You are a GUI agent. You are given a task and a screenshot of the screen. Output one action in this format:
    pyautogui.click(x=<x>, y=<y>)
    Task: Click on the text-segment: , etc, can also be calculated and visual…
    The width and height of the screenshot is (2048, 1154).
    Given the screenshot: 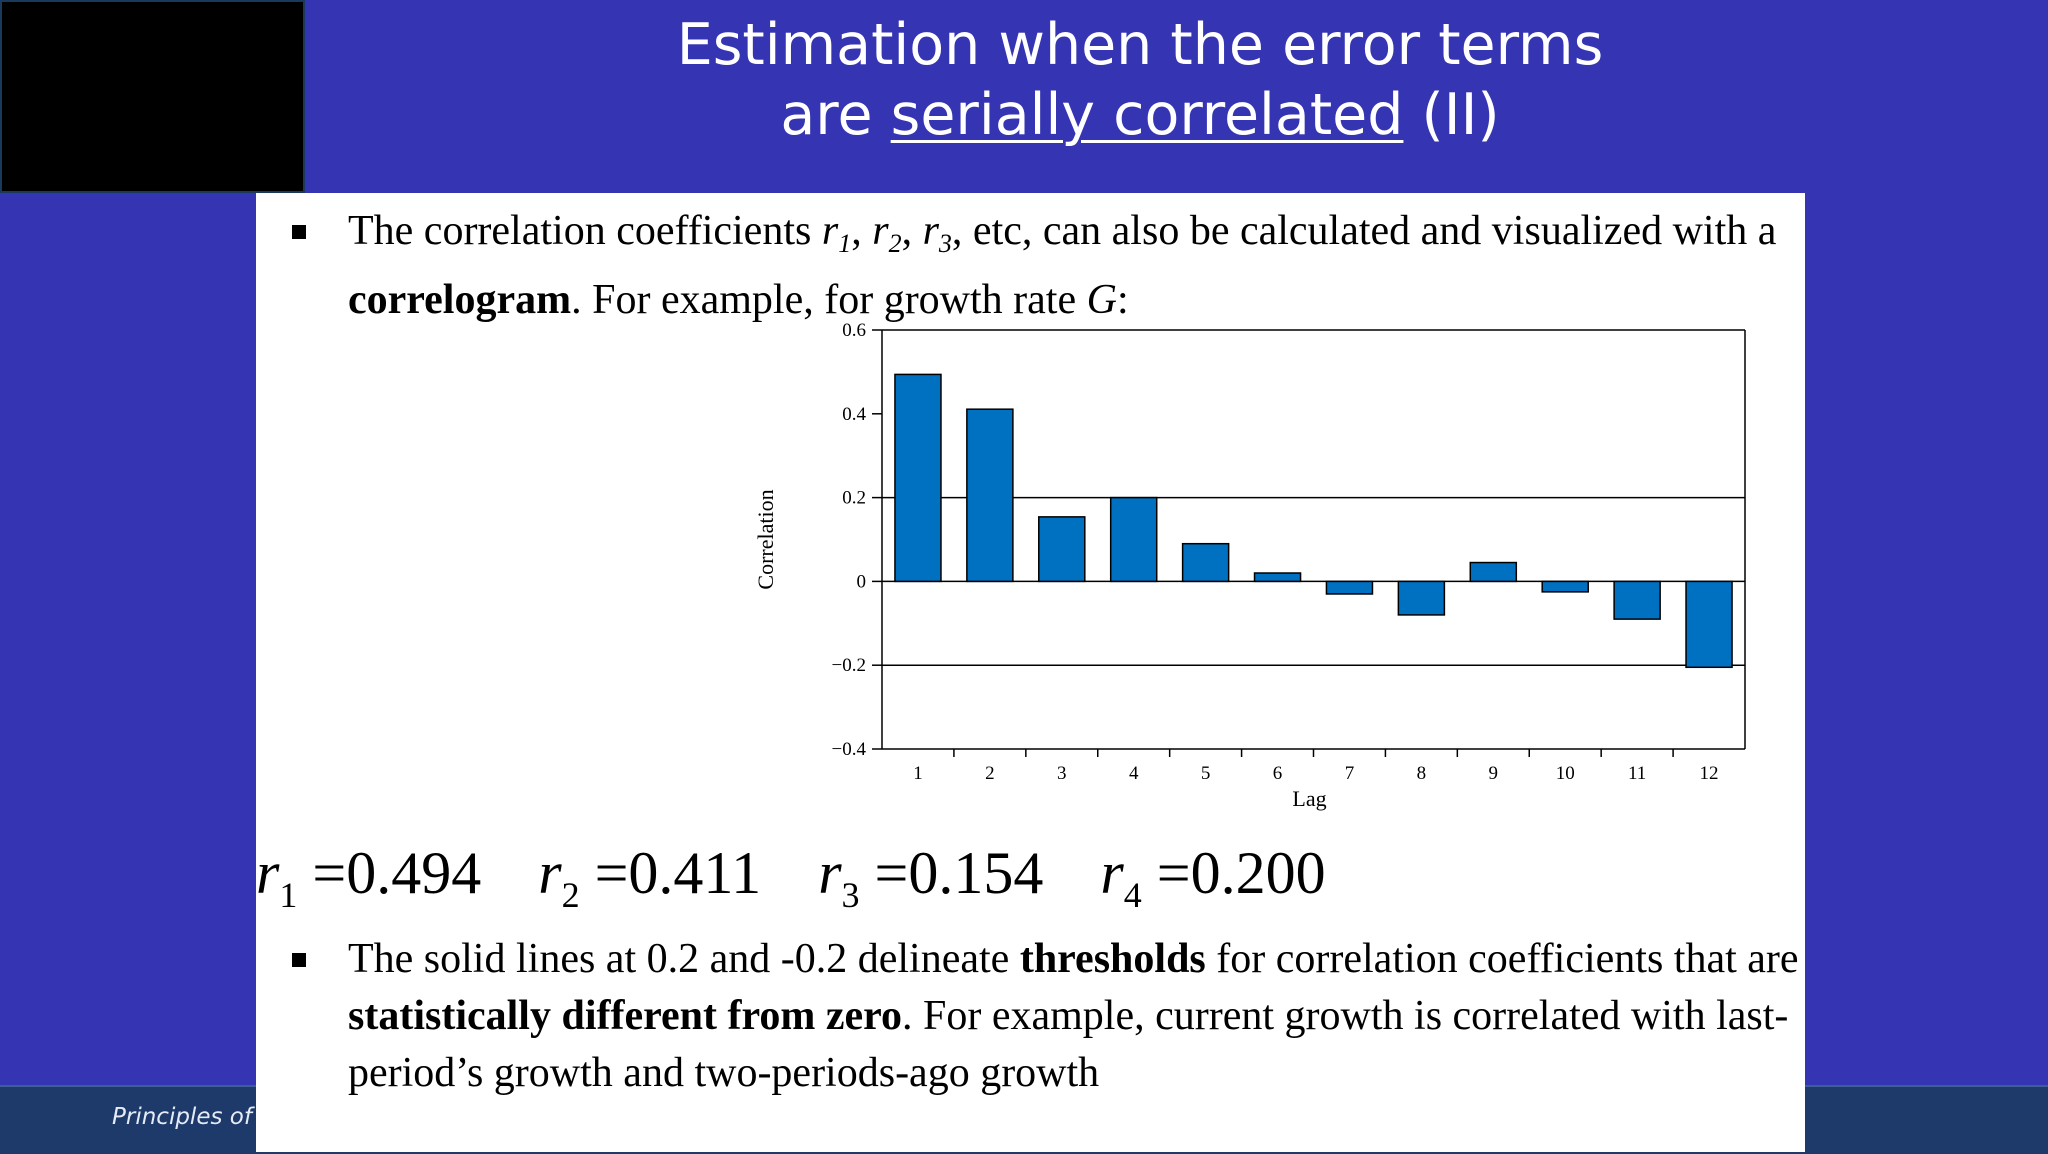 What is the action you would take?
    pyautogui.click(x=1364, y=231)
    